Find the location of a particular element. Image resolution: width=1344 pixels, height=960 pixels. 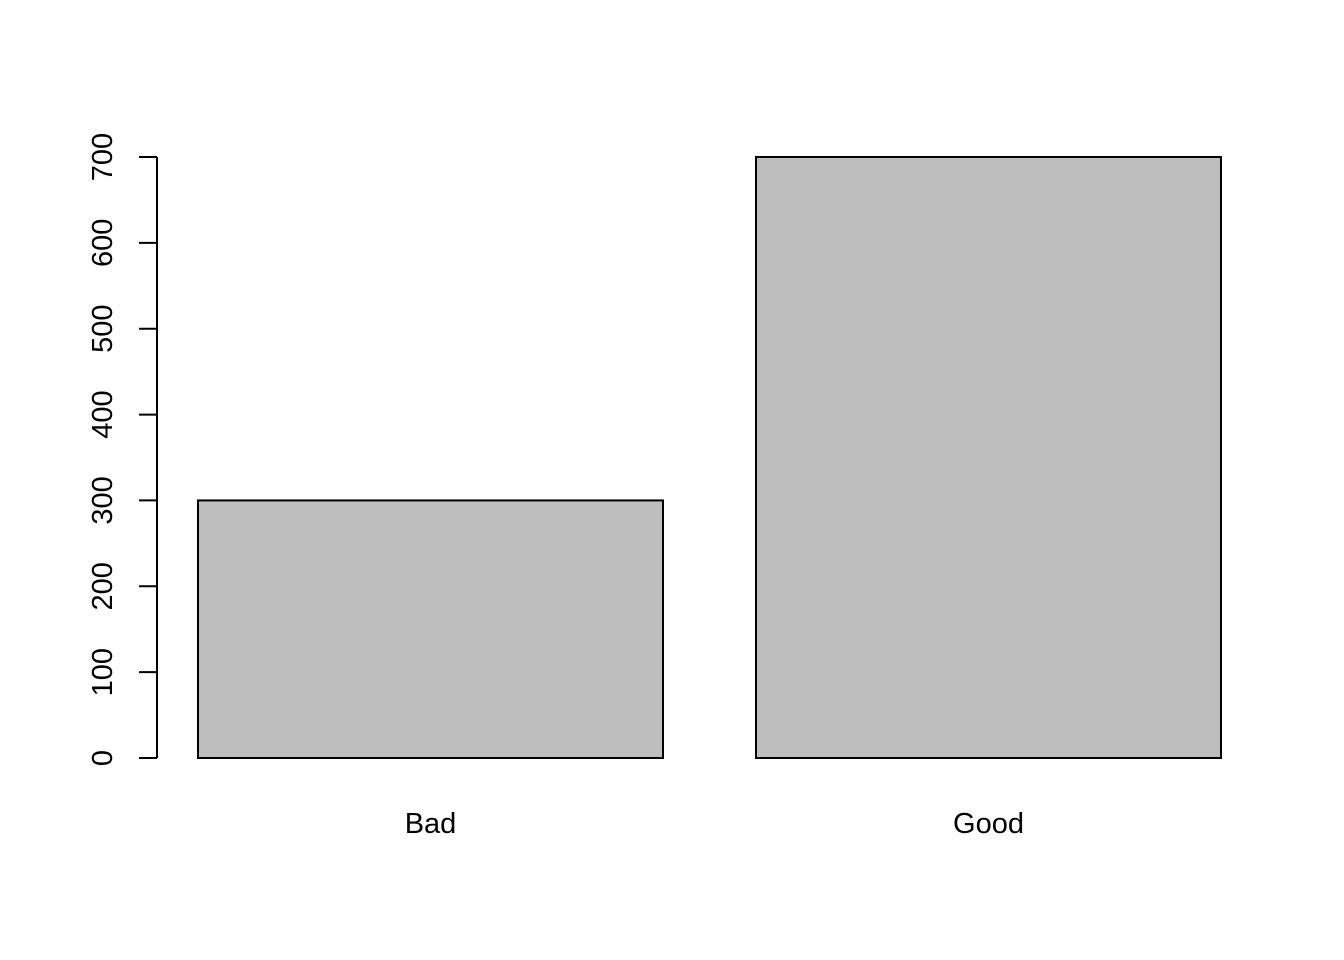

x-label-good: Good is located at coordinates (988, 824).